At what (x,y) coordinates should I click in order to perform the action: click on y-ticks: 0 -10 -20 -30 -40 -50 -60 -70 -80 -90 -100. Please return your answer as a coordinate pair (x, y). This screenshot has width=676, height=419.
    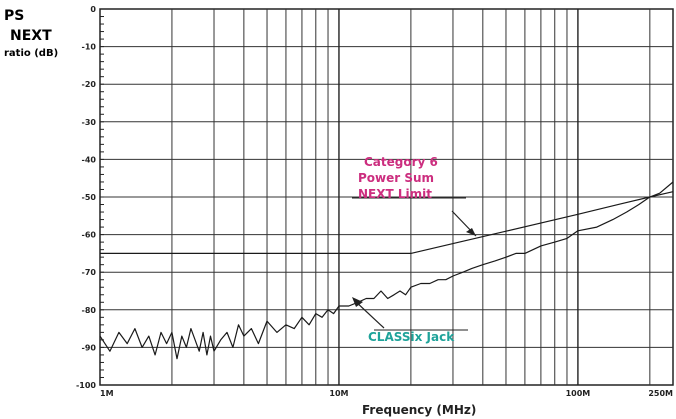
    Looking at the image, I should click on (86, 197).